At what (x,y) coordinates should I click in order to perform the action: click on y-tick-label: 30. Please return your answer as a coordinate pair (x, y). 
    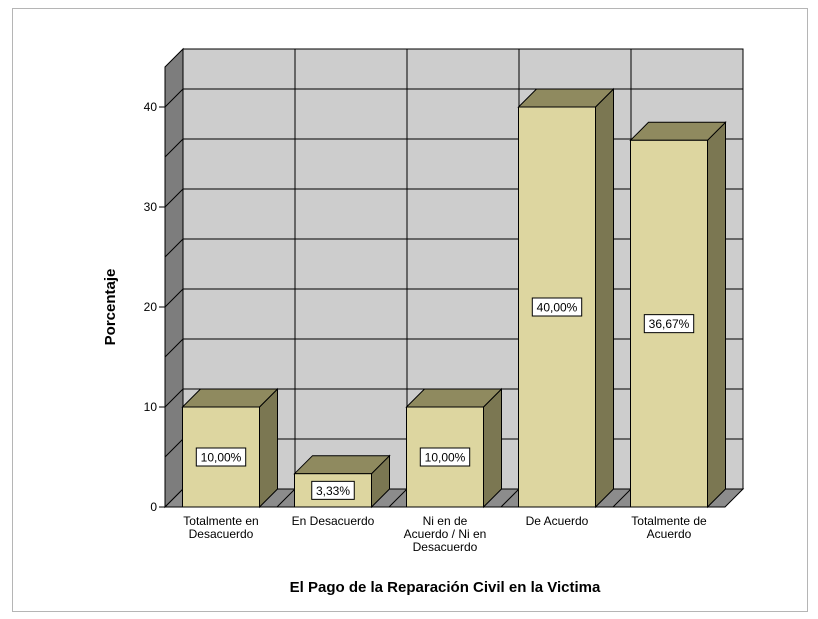
    Looking at the image, I should click on (151, 207).